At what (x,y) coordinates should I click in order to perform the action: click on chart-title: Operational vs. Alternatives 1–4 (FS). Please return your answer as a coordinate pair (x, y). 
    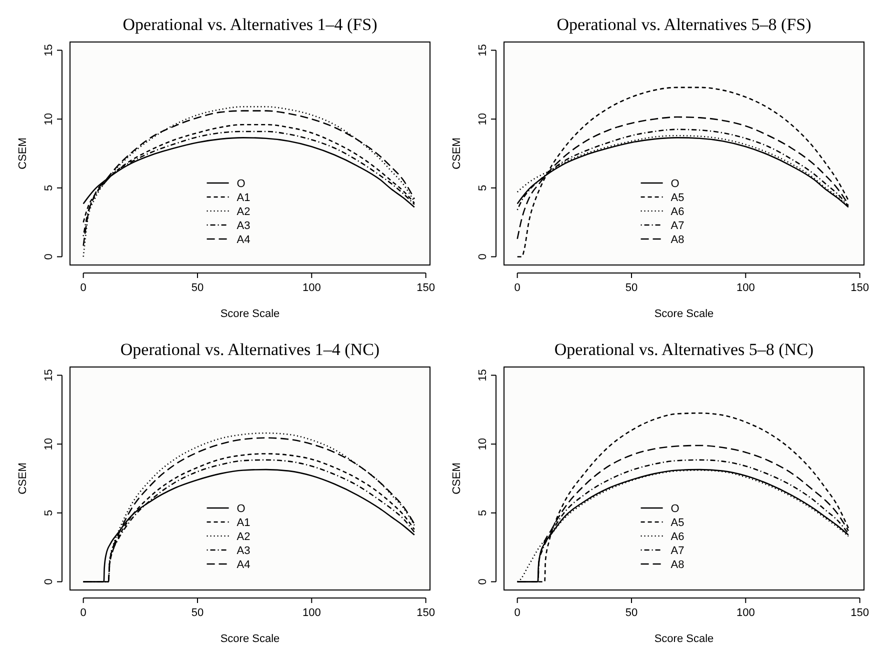
    Looking at the image, I should click on (250, 24).